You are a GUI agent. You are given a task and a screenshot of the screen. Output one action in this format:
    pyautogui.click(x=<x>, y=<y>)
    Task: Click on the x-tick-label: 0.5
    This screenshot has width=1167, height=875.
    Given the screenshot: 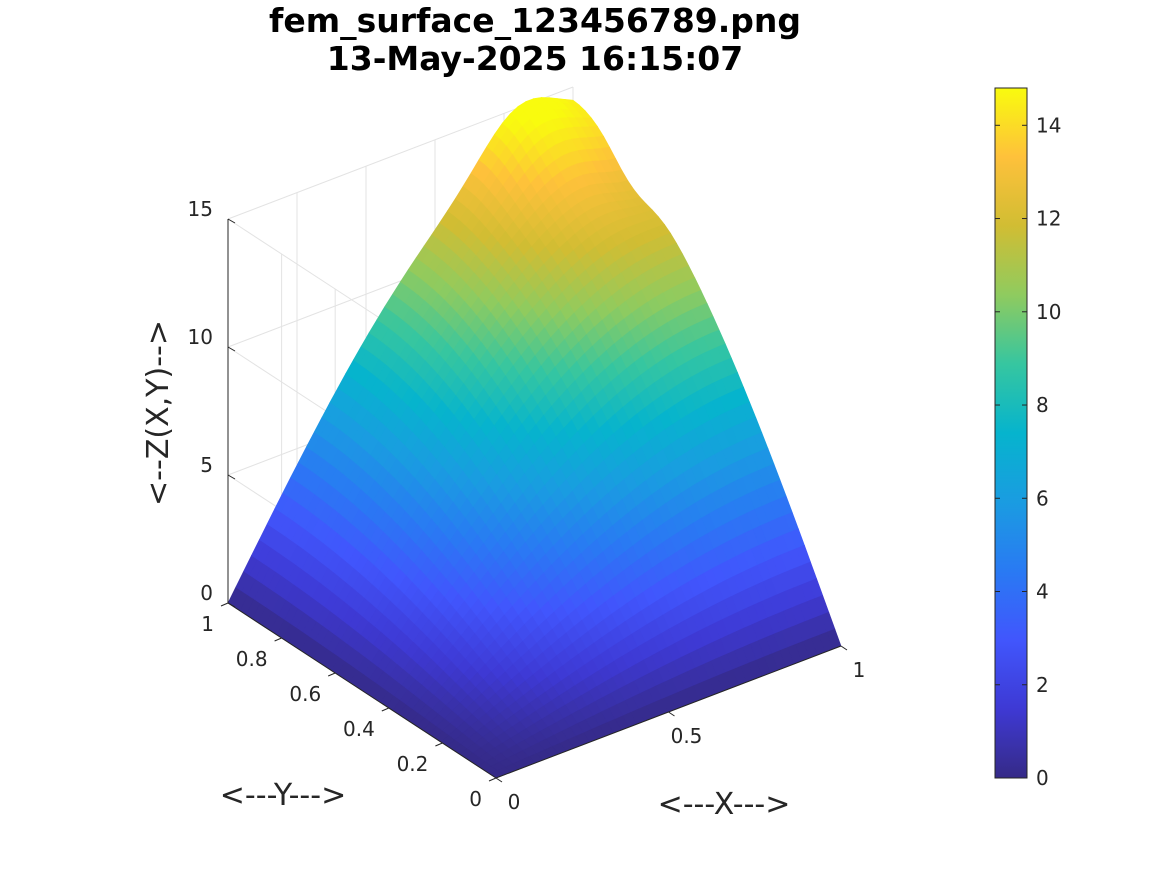 What is the action you would take?
    pyautogui.click(x=687, y=736)
    